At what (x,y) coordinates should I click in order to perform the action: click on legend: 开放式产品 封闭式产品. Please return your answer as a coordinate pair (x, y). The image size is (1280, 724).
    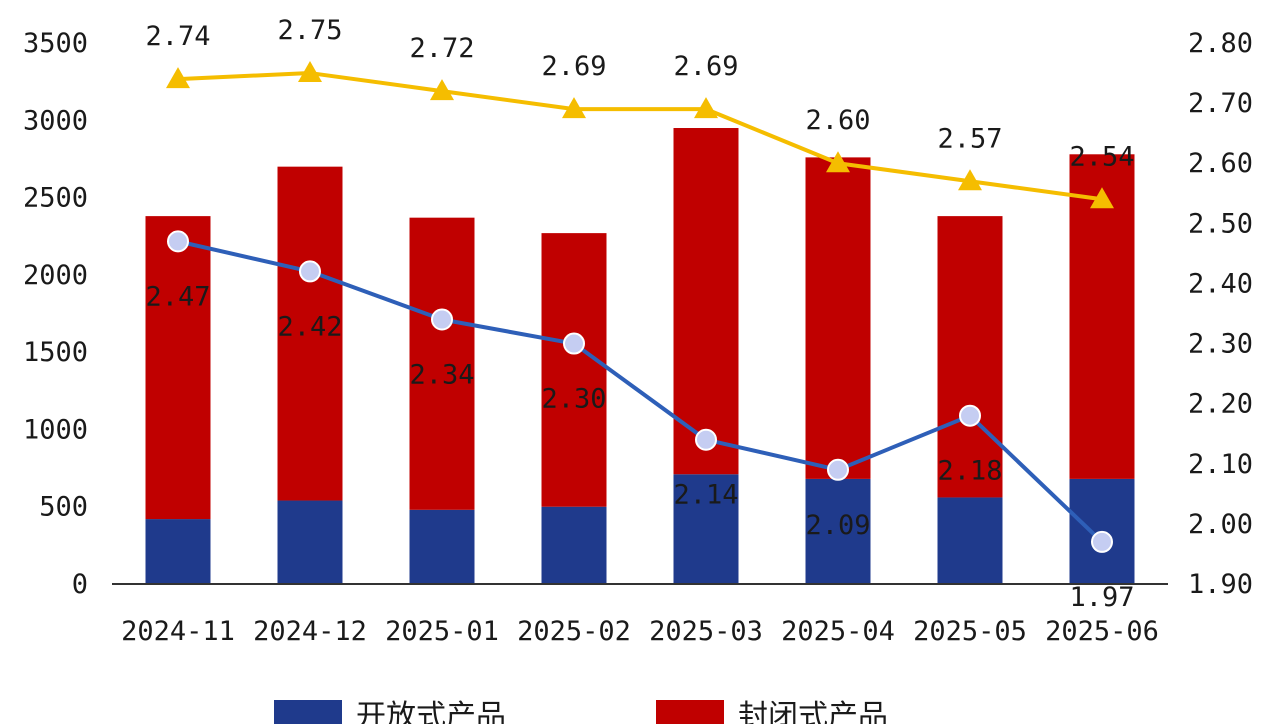
    Looking at the image, I should click on (581, 711).